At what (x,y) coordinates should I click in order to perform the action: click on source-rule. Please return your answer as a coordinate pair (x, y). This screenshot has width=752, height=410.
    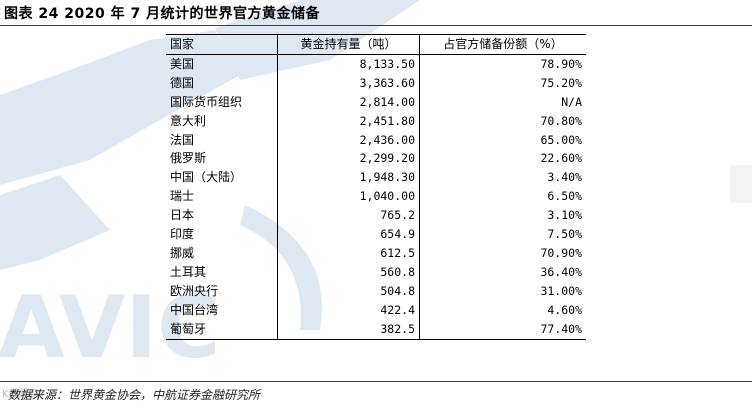
    Looking at the image, I should click on (376, 381).